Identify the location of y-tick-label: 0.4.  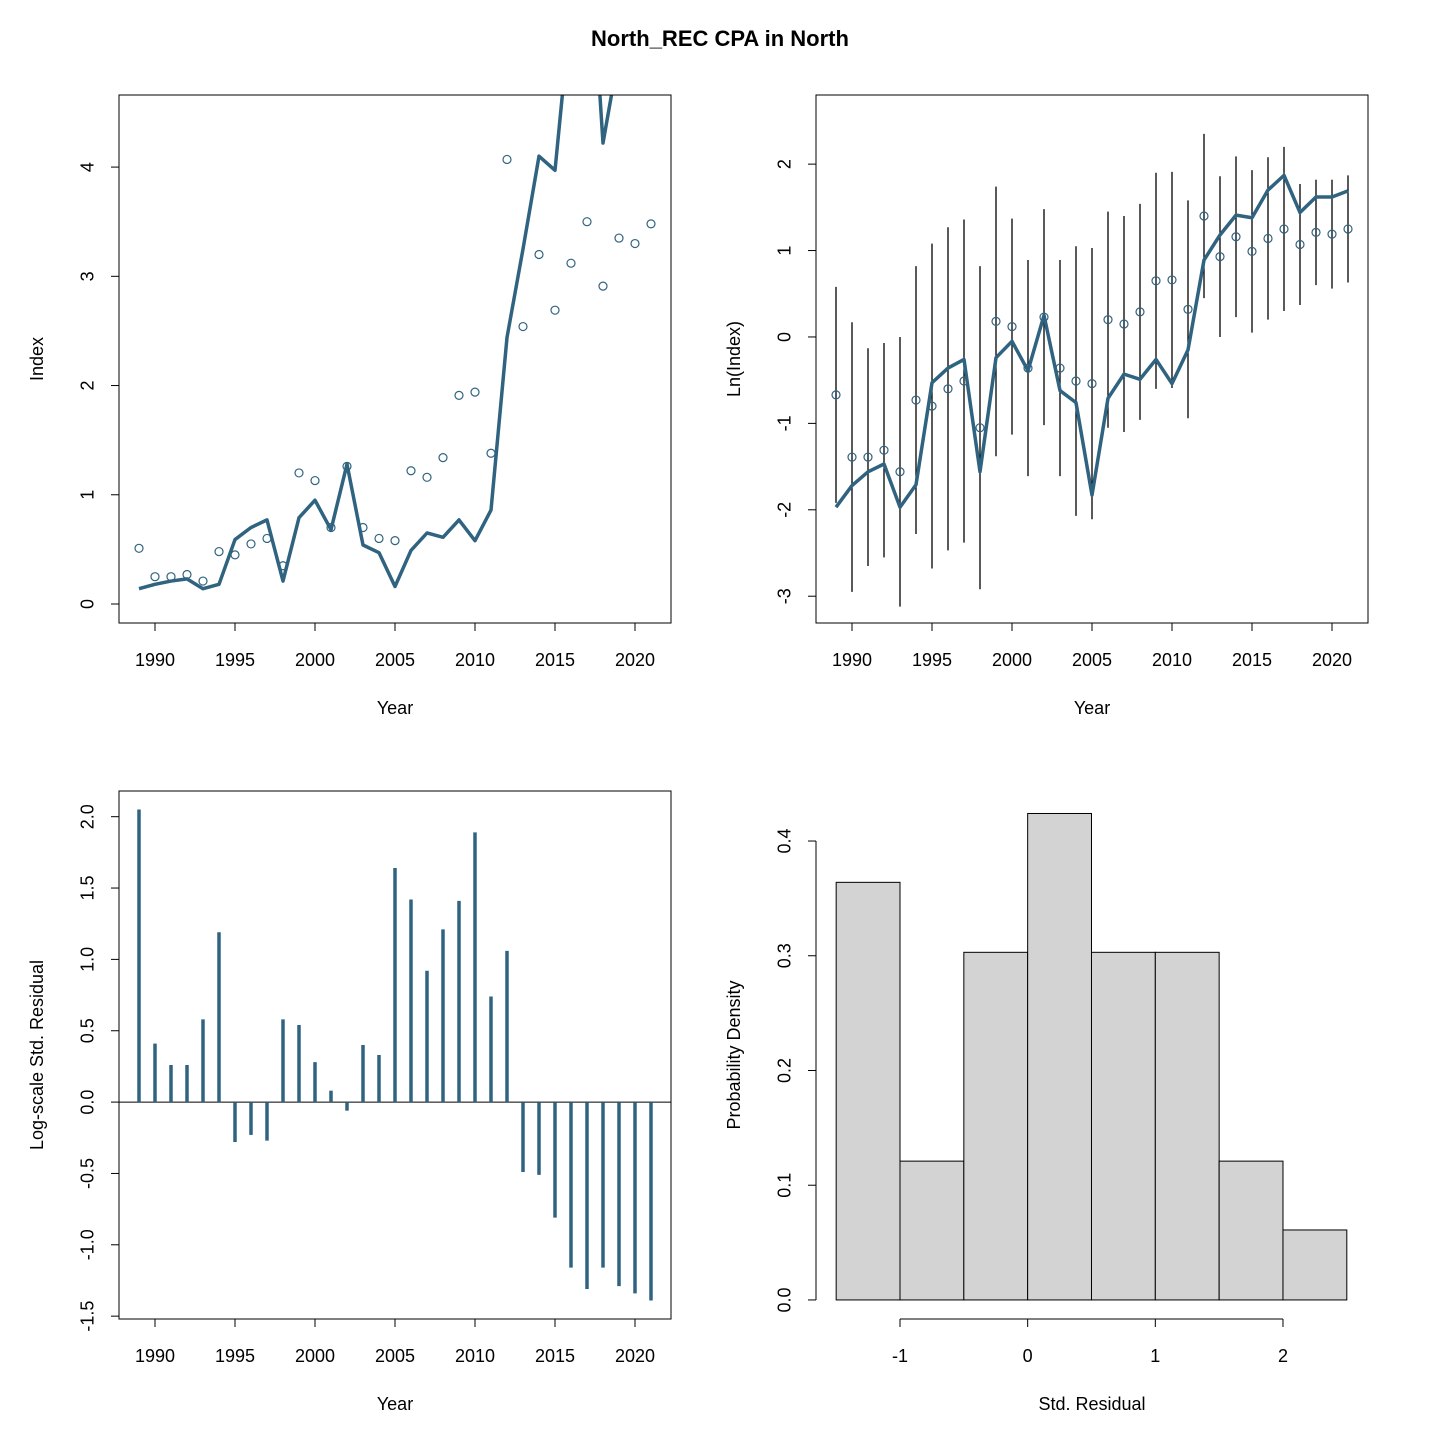
(785, 841).